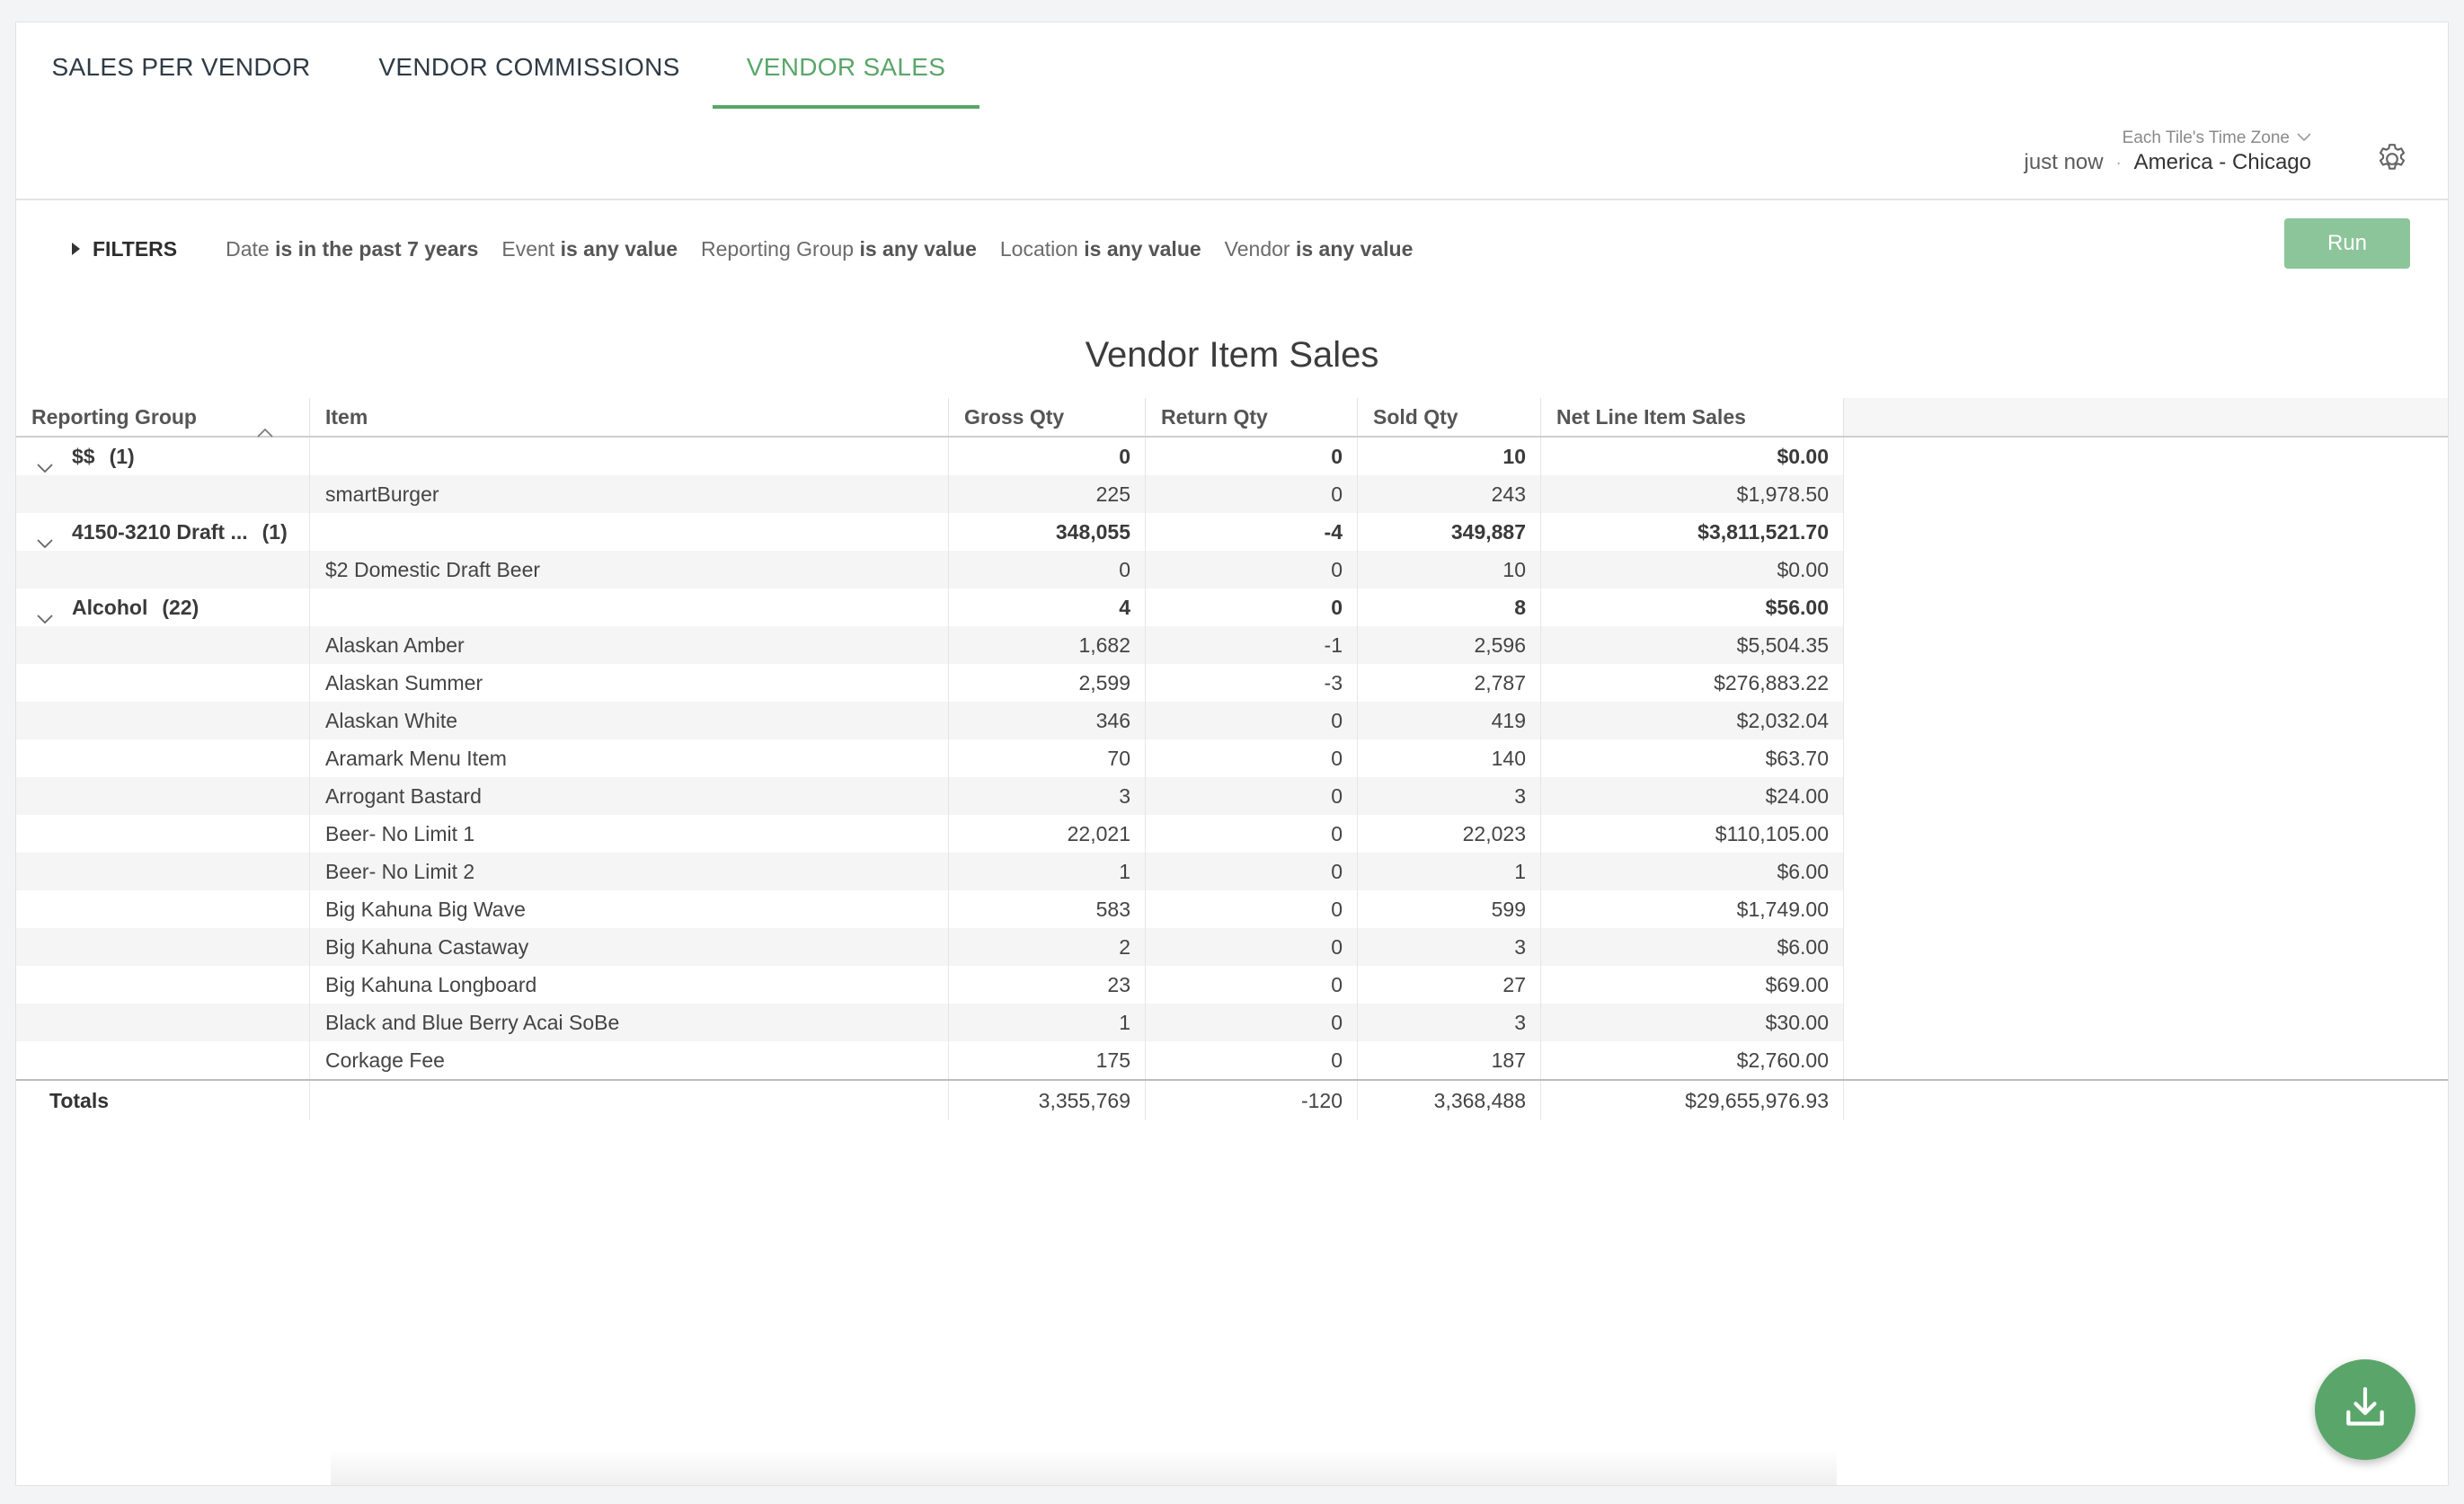 This screenshot has width=2464, height=1504. I want to click on table-row: Big Kahuna Longboard 23 0 27 $69.00, so click(1232, 985).